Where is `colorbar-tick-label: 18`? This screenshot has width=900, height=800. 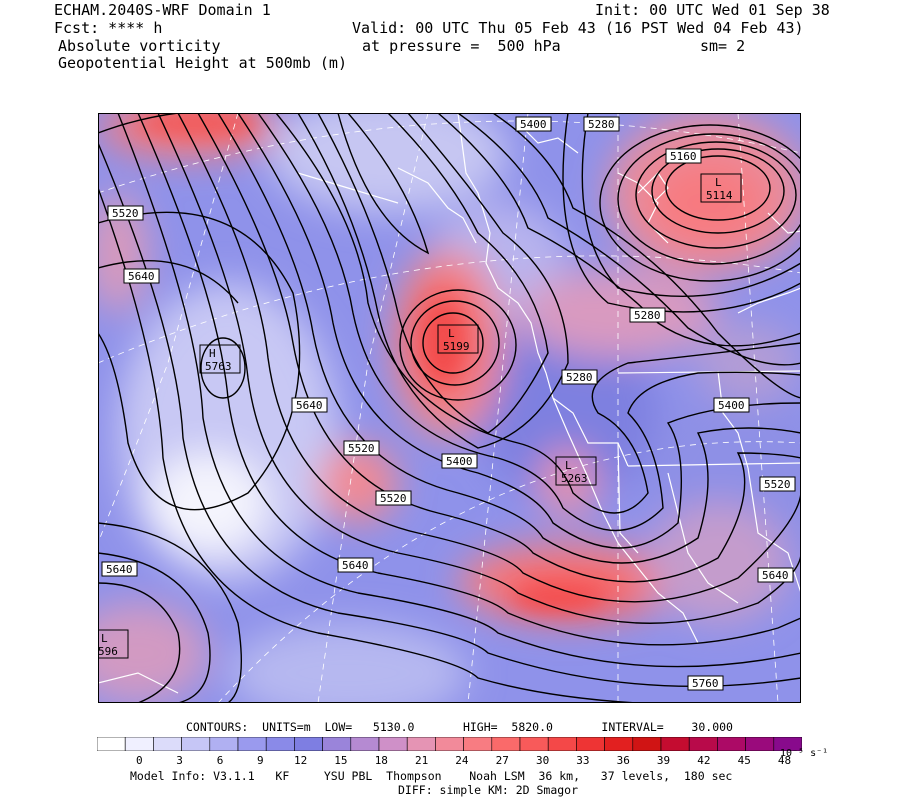
colorbar-tick-label: 18 is located at coordinates (381, 760).